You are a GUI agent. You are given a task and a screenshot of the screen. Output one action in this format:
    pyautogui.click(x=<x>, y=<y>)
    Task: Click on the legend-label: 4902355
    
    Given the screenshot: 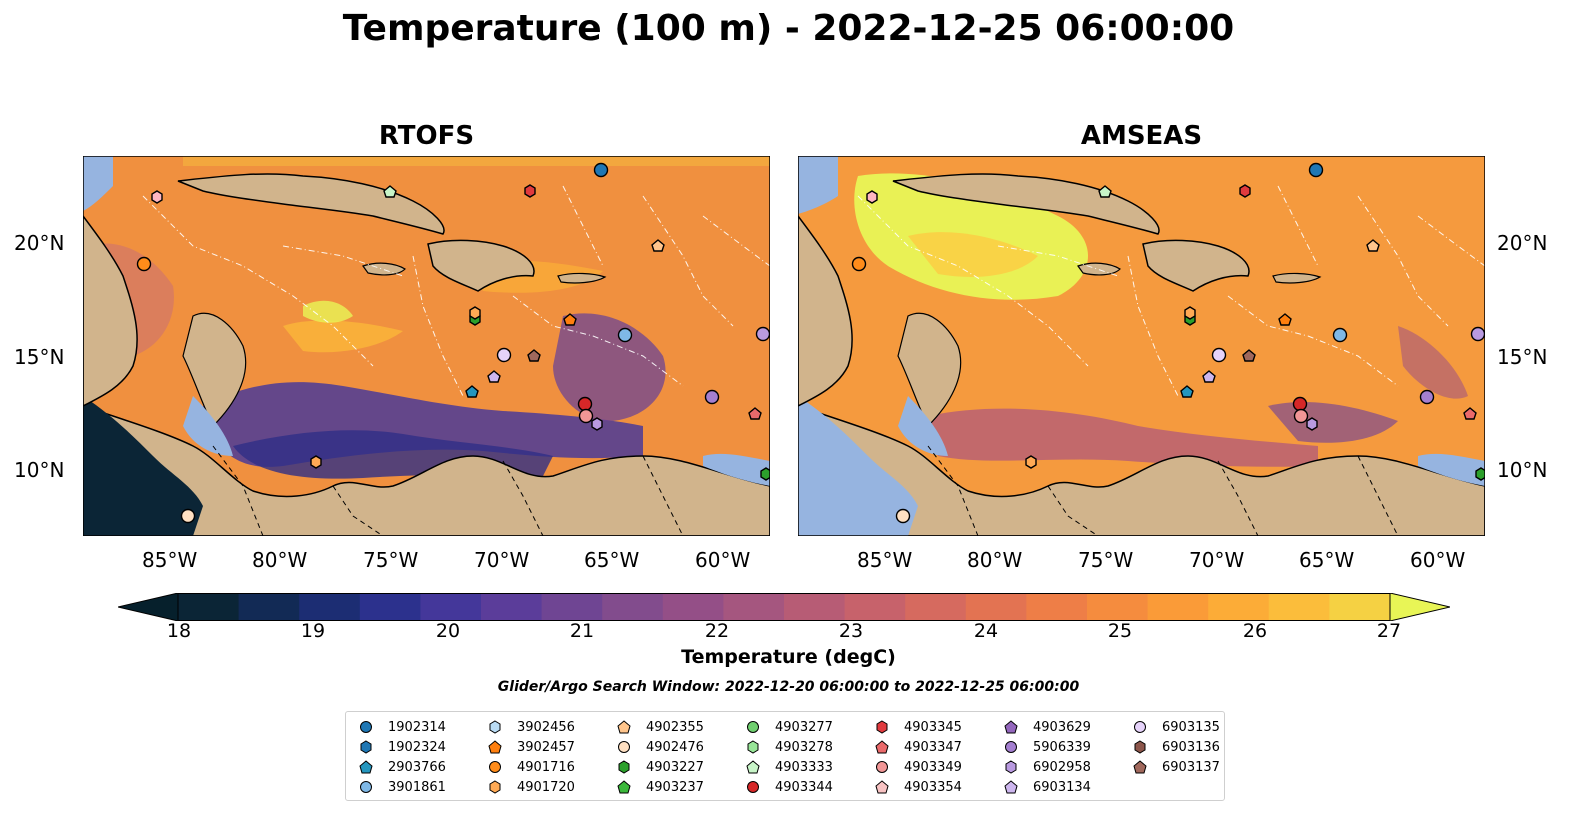 What is the action you would take?
    pyautogui.click(x=675, y=727)
    